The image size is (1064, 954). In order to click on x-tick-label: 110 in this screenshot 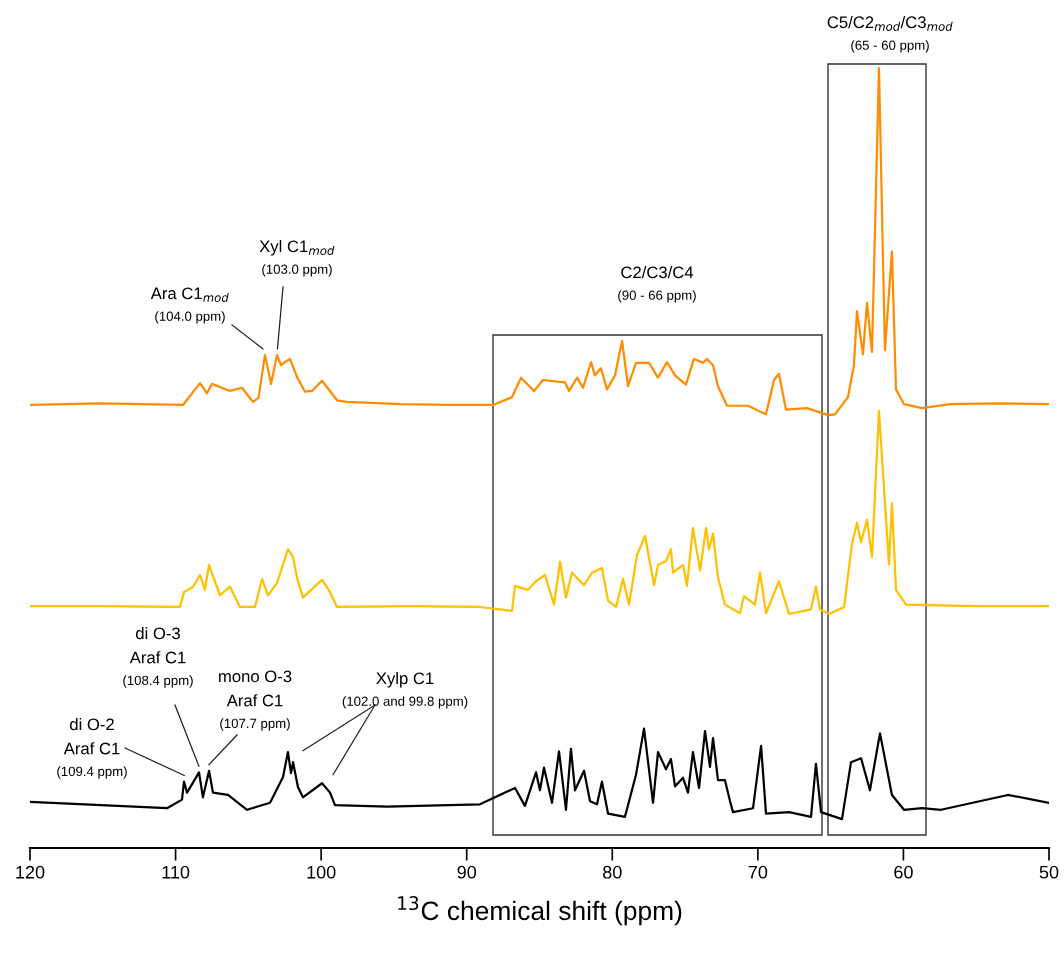, I will do `click(176, 872)`.